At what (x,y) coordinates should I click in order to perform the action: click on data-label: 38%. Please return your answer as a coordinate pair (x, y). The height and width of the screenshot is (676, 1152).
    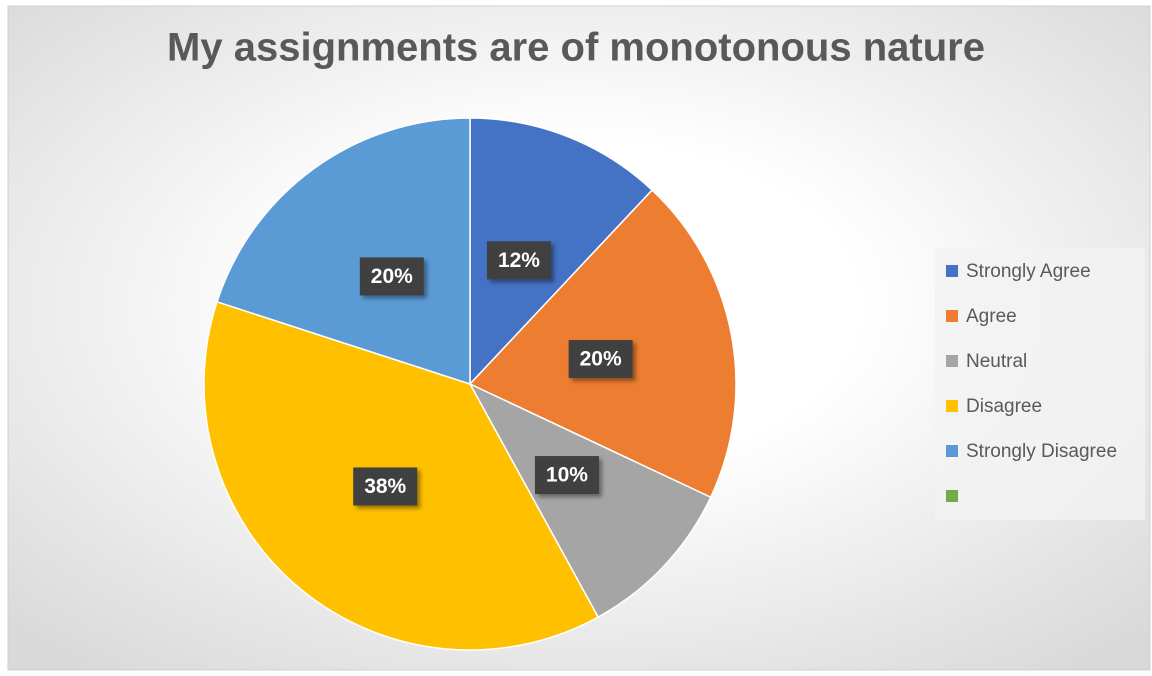
    Looking at the image, I should click on (385, 486).